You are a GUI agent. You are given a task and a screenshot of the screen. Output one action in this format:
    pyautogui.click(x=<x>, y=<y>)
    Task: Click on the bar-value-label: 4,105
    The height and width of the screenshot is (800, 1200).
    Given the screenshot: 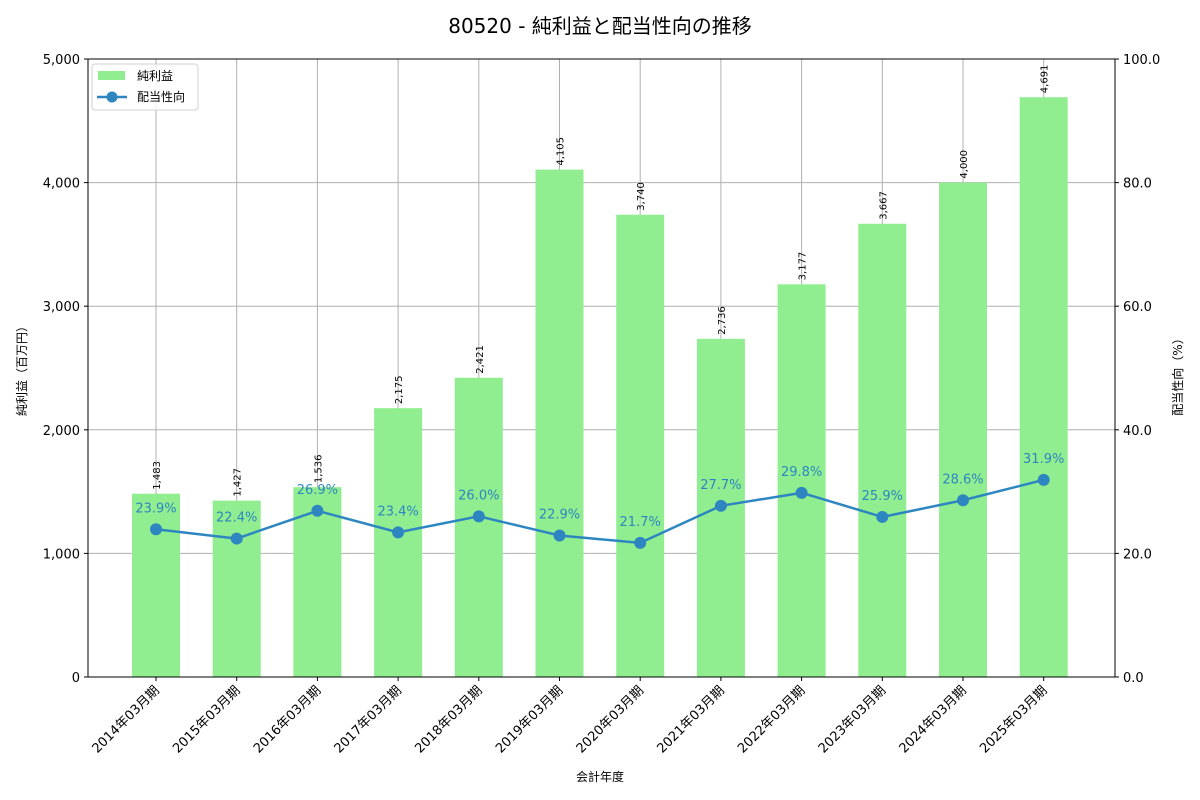 What is the action you would take?
    pyautogui.click(x=561, y=151)
    